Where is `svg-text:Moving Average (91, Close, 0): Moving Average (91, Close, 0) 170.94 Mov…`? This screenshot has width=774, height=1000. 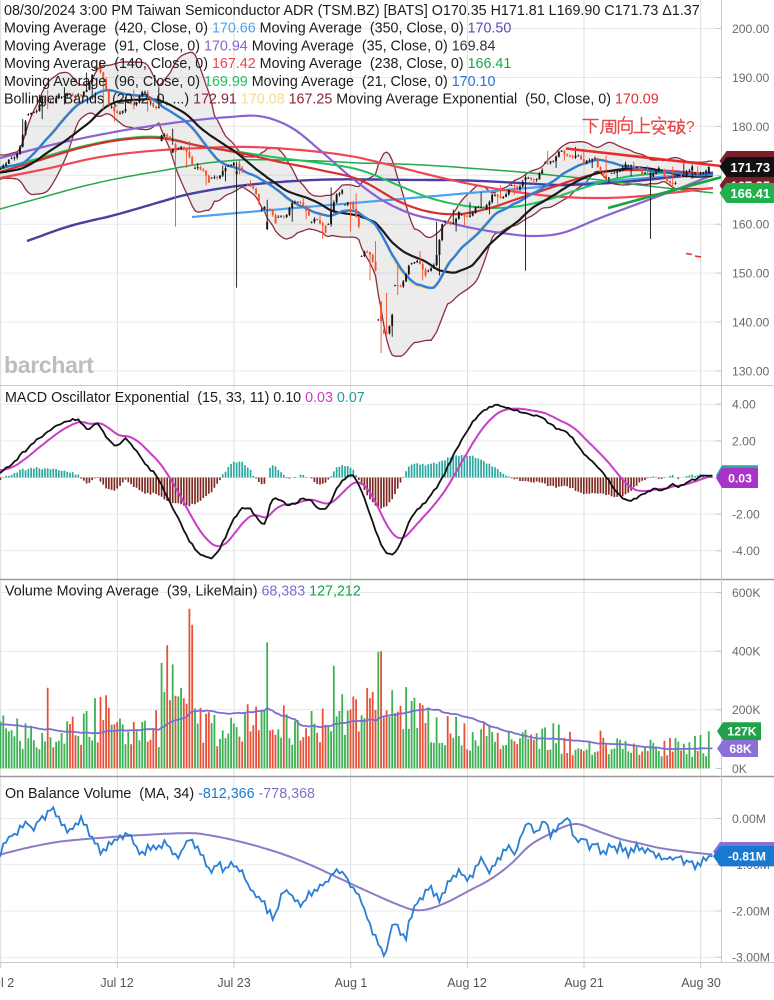 svg-text:Moving Average (91, Close, 0): Moving Average (91, Close, 0) 170.94 Mov… is located at coordinates (249, 46).